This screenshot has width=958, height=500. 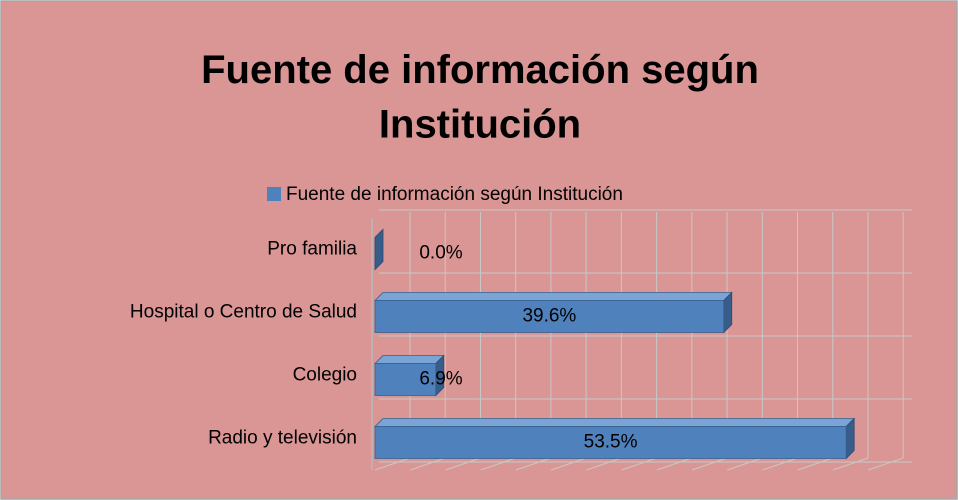 I want to click on category-label: Colegio, so click(x=325, y=375).